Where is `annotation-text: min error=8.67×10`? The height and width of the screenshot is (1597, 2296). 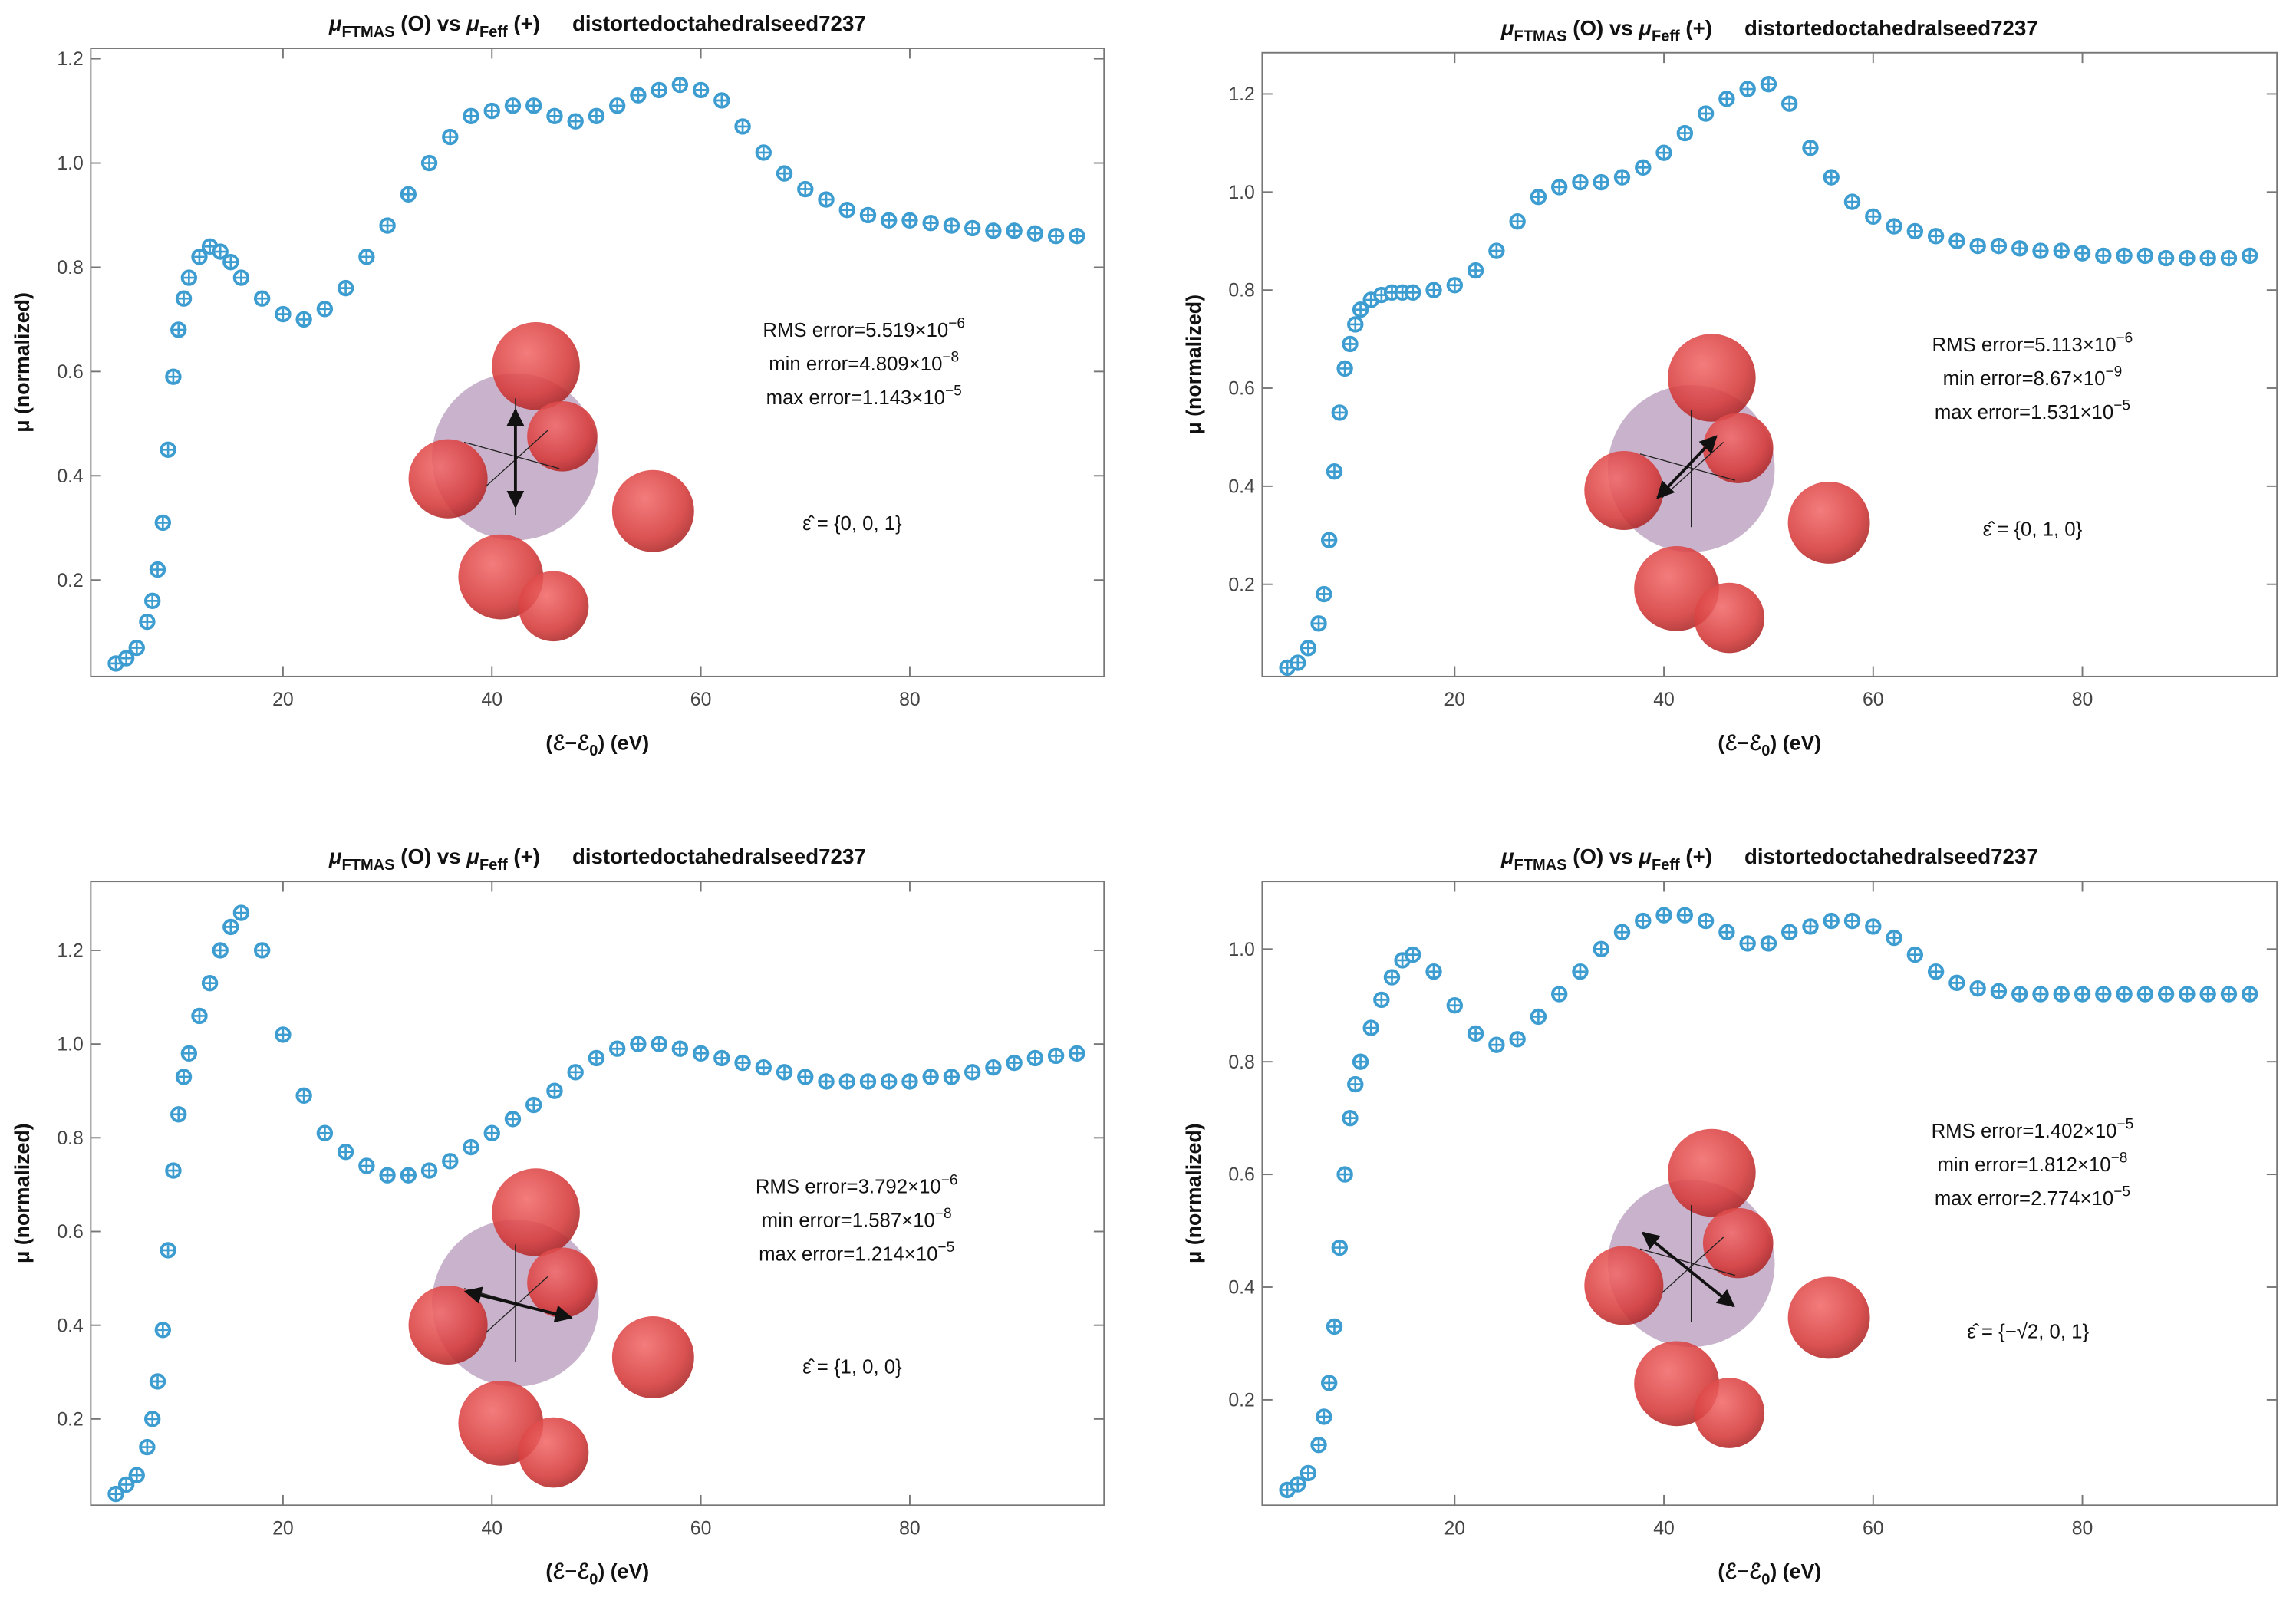 annotation-text: min error=8.67×10 is located at coordinates (2024, 379).